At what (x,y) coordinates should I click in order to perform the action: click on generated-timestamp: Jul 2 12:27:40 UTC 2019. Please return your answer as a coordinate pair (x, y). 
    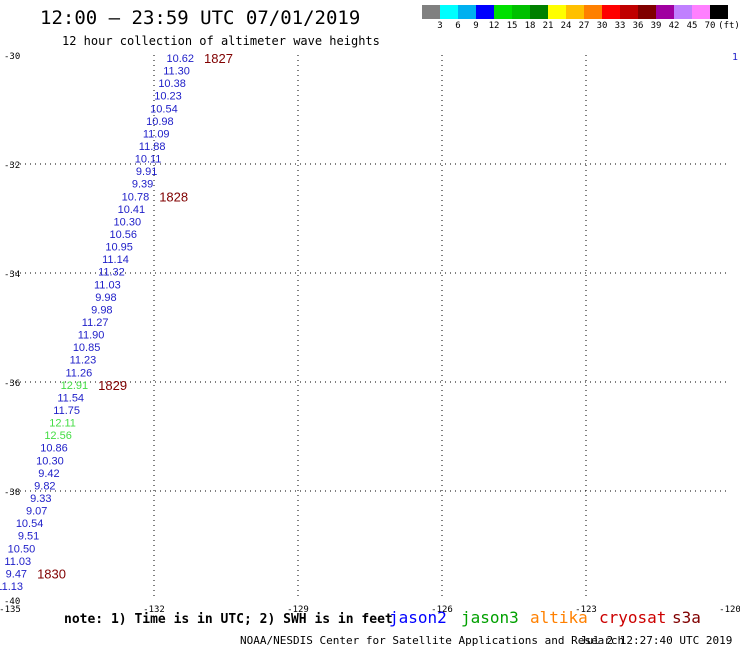
    Looking at the image, I should click on (656, 640).